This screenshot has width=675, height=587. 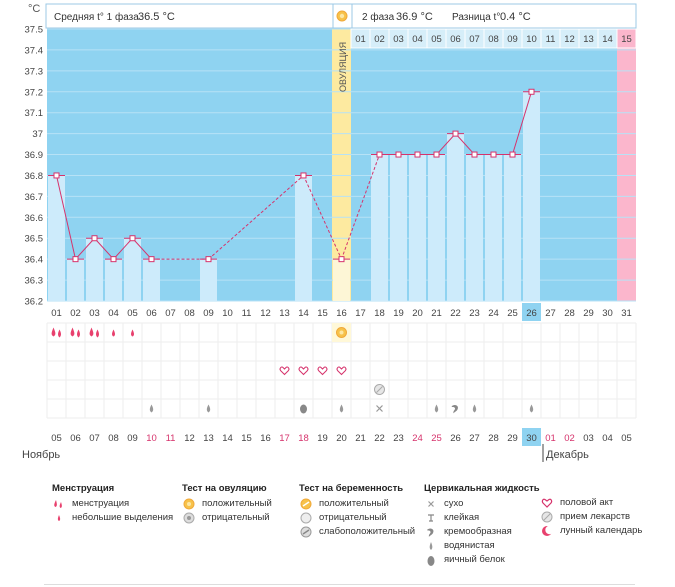 What do you see at coordinates (607, 313) in the screenshot?
I see `cycle-day-label: 30` at bounding box center [607, 313].